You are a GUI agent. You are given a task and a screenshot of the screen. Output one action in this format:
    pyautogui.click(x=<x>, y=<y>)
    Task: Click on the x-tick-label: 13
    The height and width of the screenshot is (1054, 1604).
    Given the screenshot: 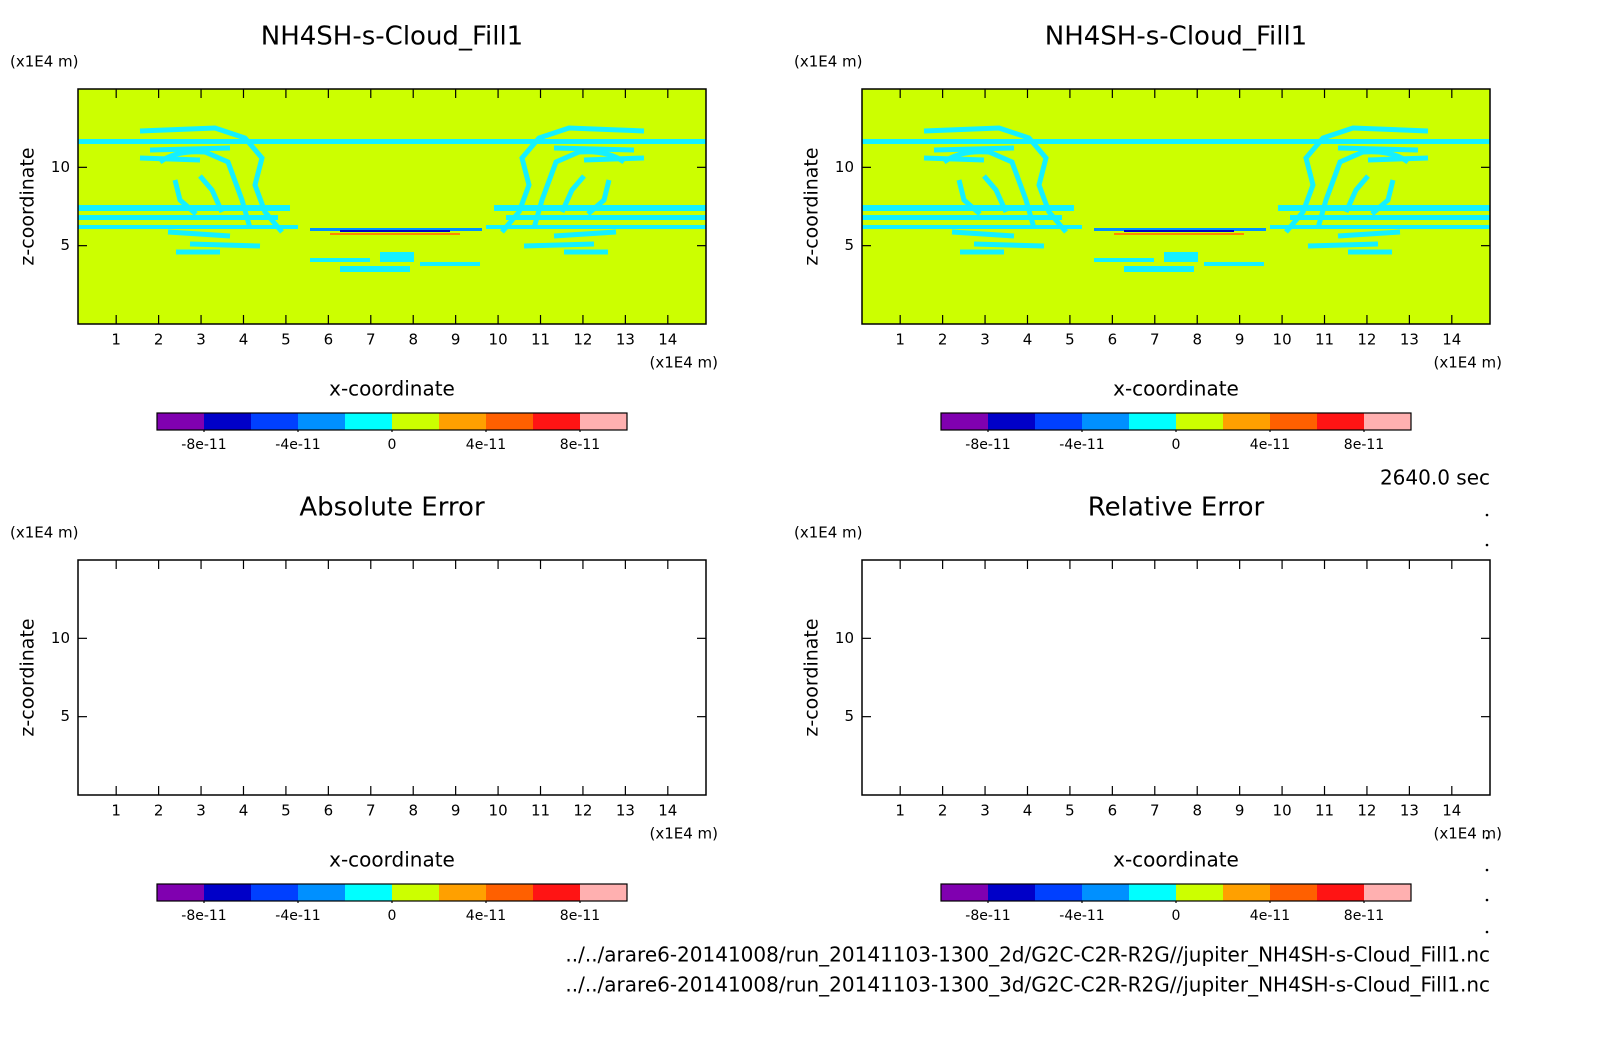 What is the action you would take?
    pyautogui.click(x=625, y=340)
    